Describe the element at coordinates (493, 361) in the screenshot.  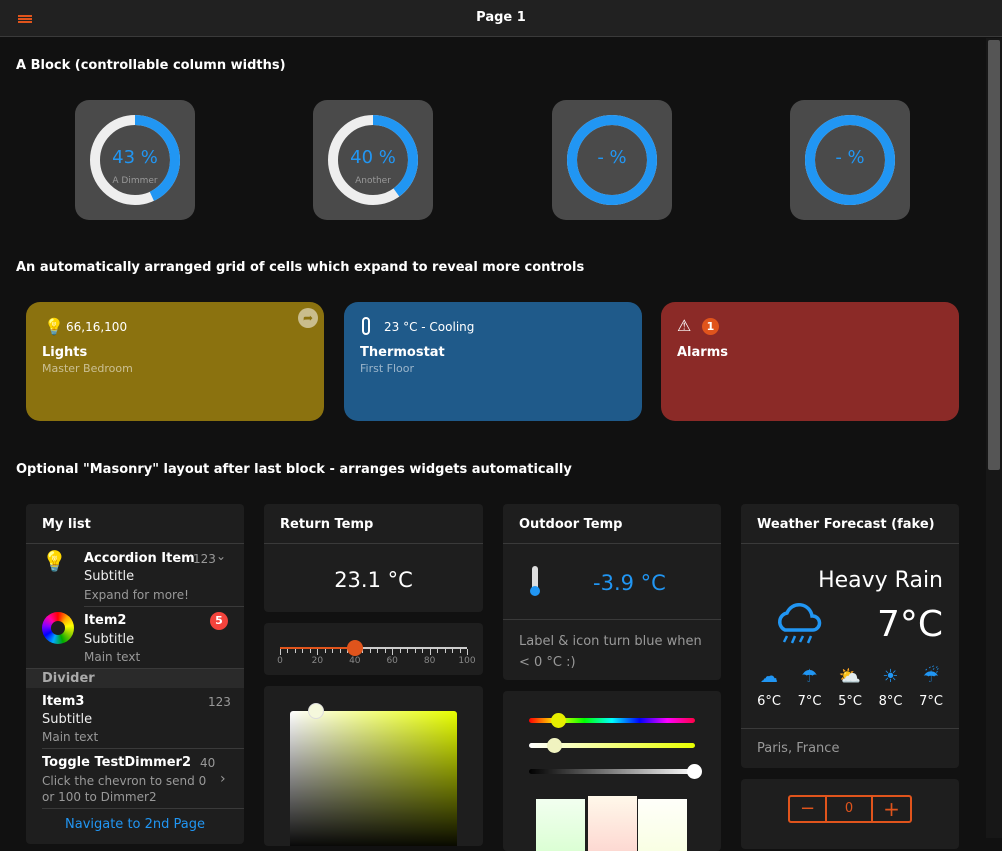
I see `tile-thermostat: 23 °C - Cooling Thermostat First Floor` at that location.